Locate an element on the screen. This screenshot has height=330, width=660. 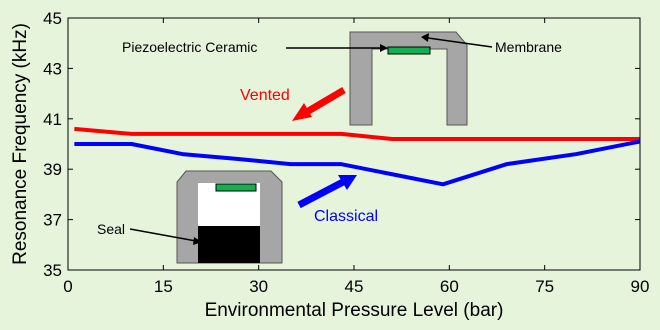
y-tick-label: 41 is located at coordinates (52, 119).